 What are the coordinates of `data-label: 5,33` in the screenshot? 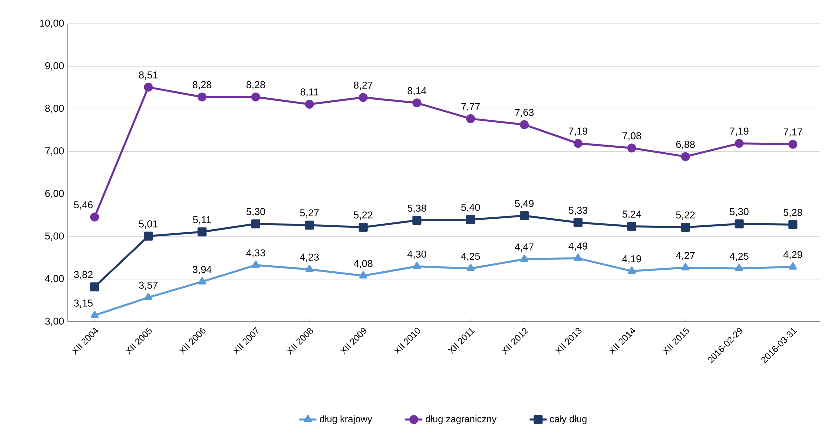 It's located at (578, 211).